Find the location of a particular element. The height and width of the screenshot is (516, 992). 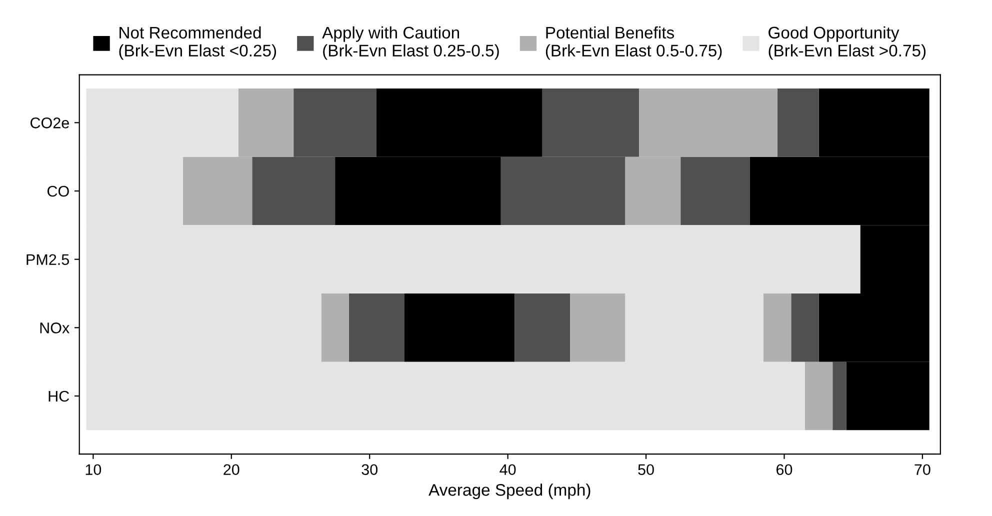

legend-label: Apply with Caution (Brk-Evn Elast 0.25-0.5) is located at coordinates (410, 43).